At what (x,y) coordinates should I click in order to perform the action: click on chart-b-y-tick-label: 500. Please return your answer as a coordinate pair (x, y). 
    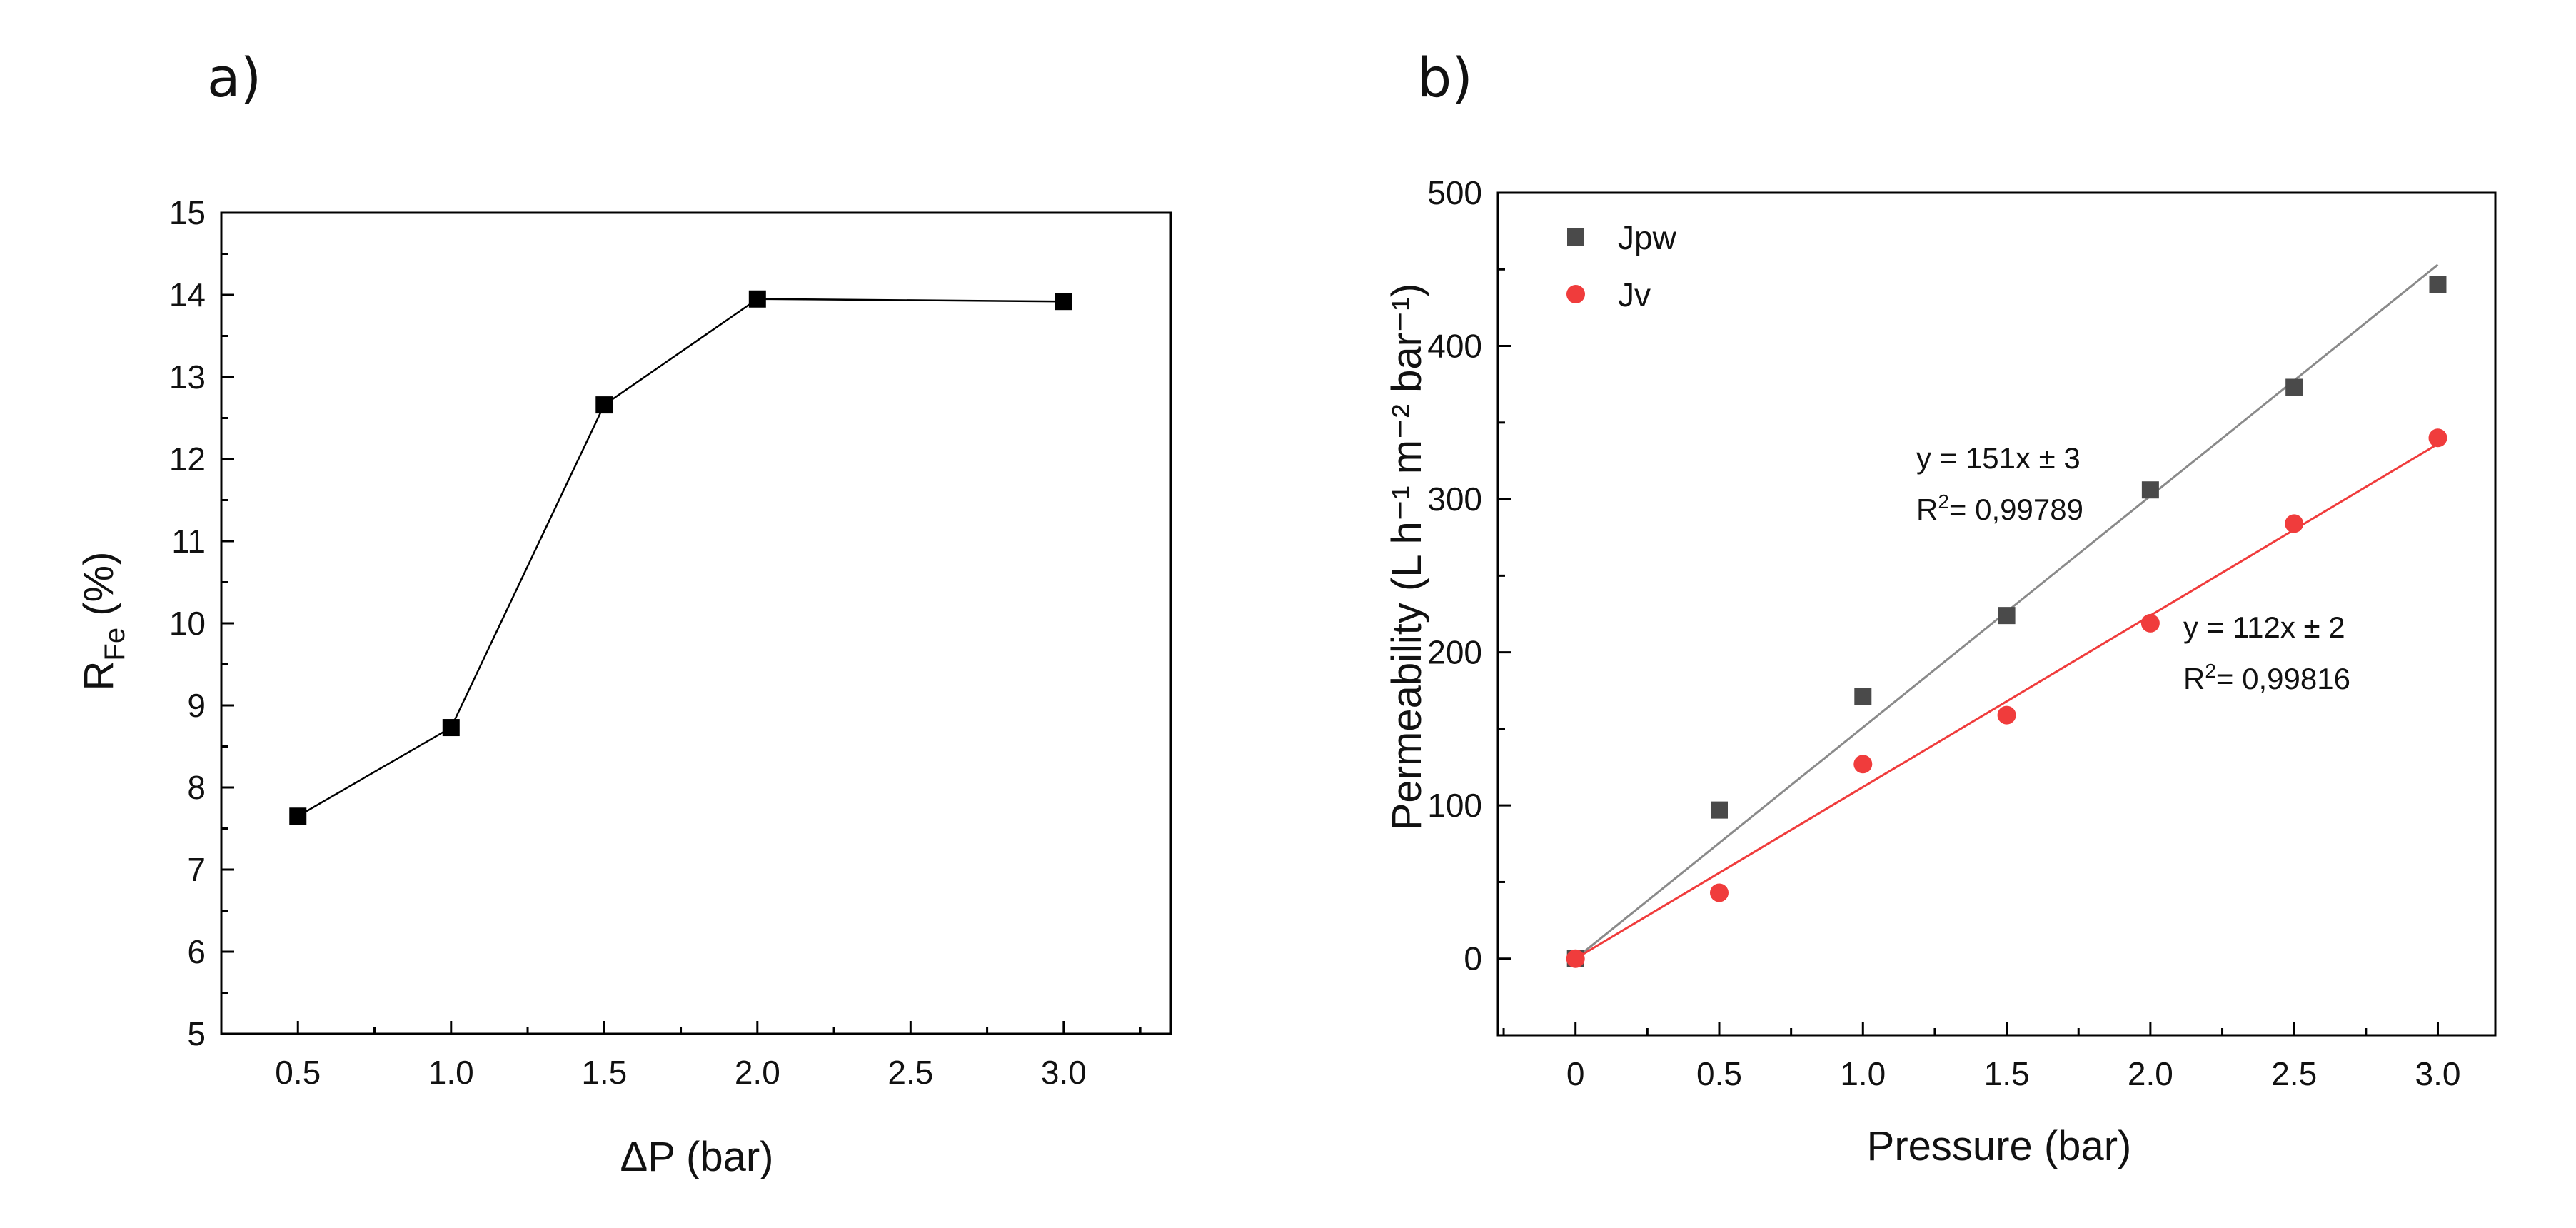
    Looking at the image, I should click on (1454, 192).